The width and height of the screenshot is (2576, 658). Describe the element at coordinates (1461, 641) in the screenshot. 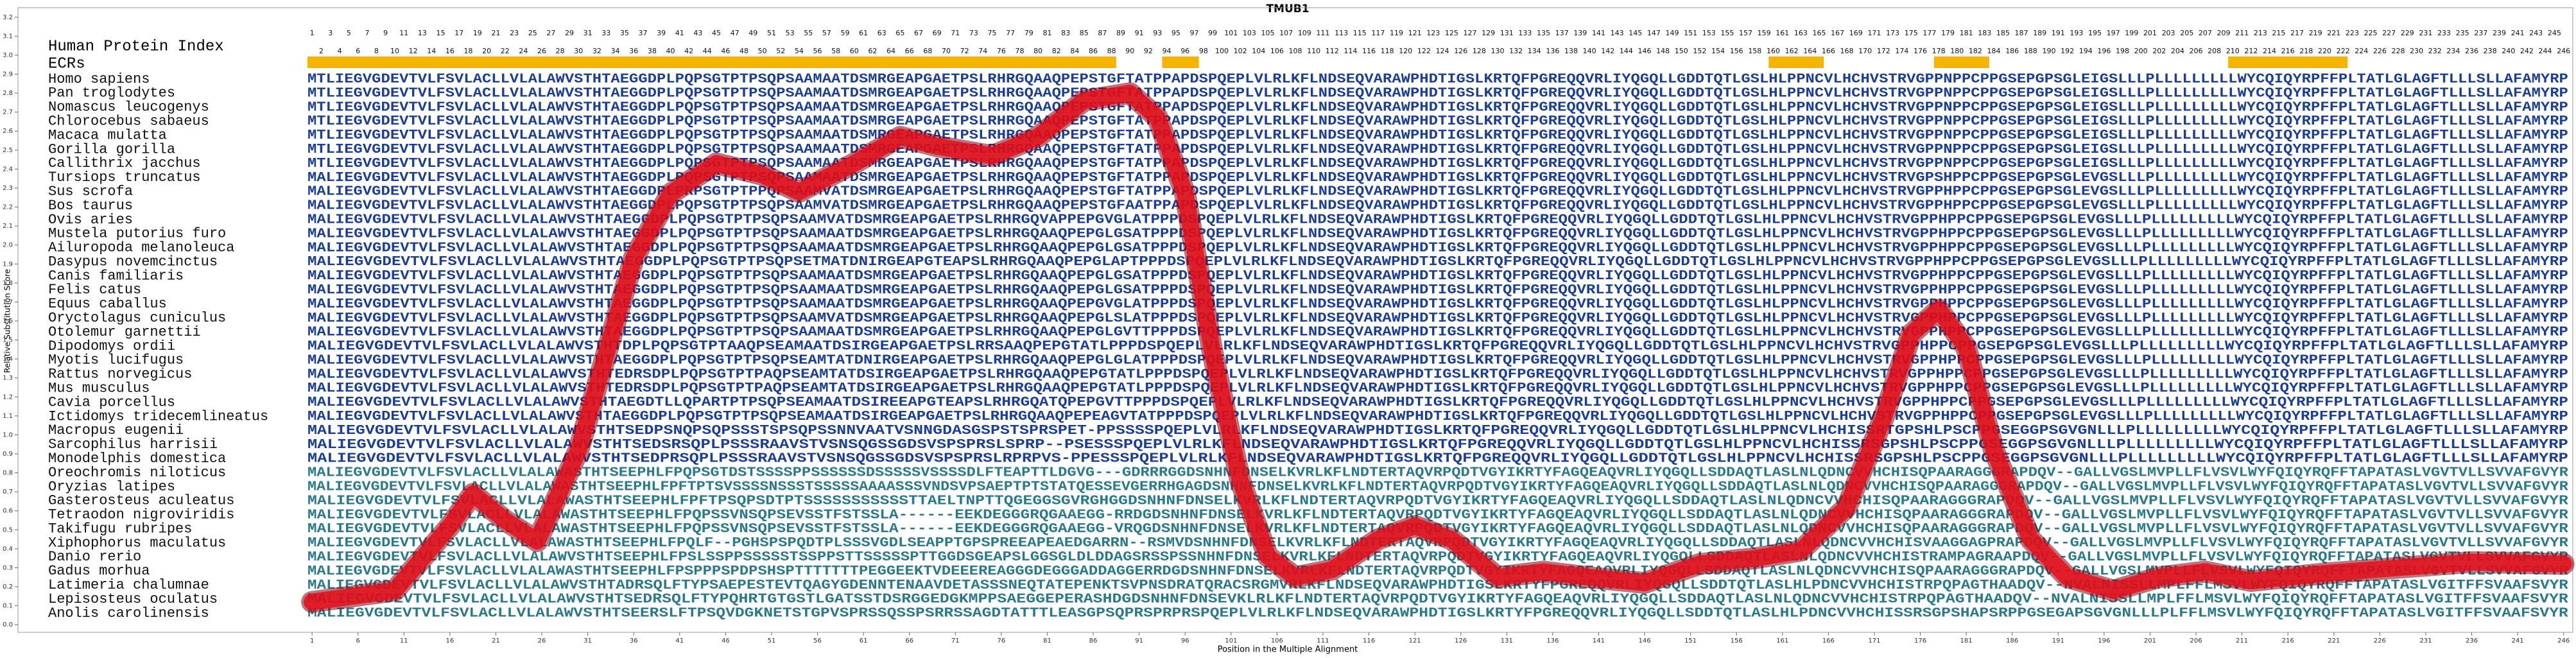

I see `x-tick-label: 126` at that location.